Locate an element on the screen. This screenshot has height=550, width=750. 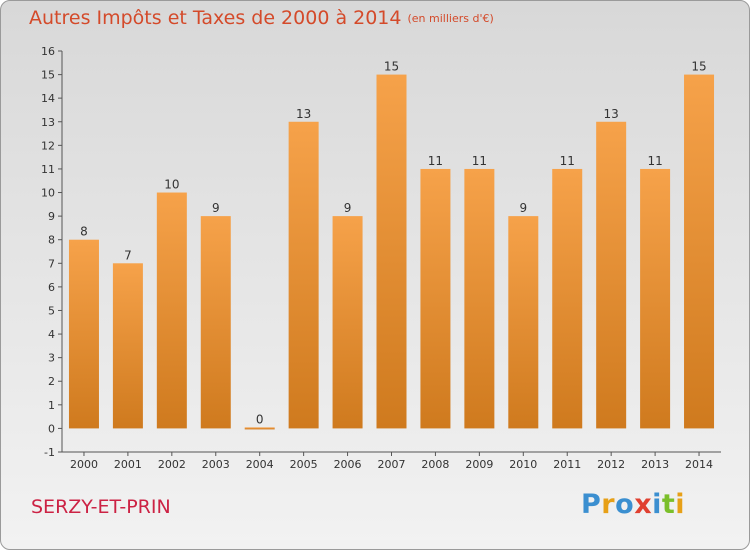
x-tick-label: 2003 is located at coordinates (216, 464).